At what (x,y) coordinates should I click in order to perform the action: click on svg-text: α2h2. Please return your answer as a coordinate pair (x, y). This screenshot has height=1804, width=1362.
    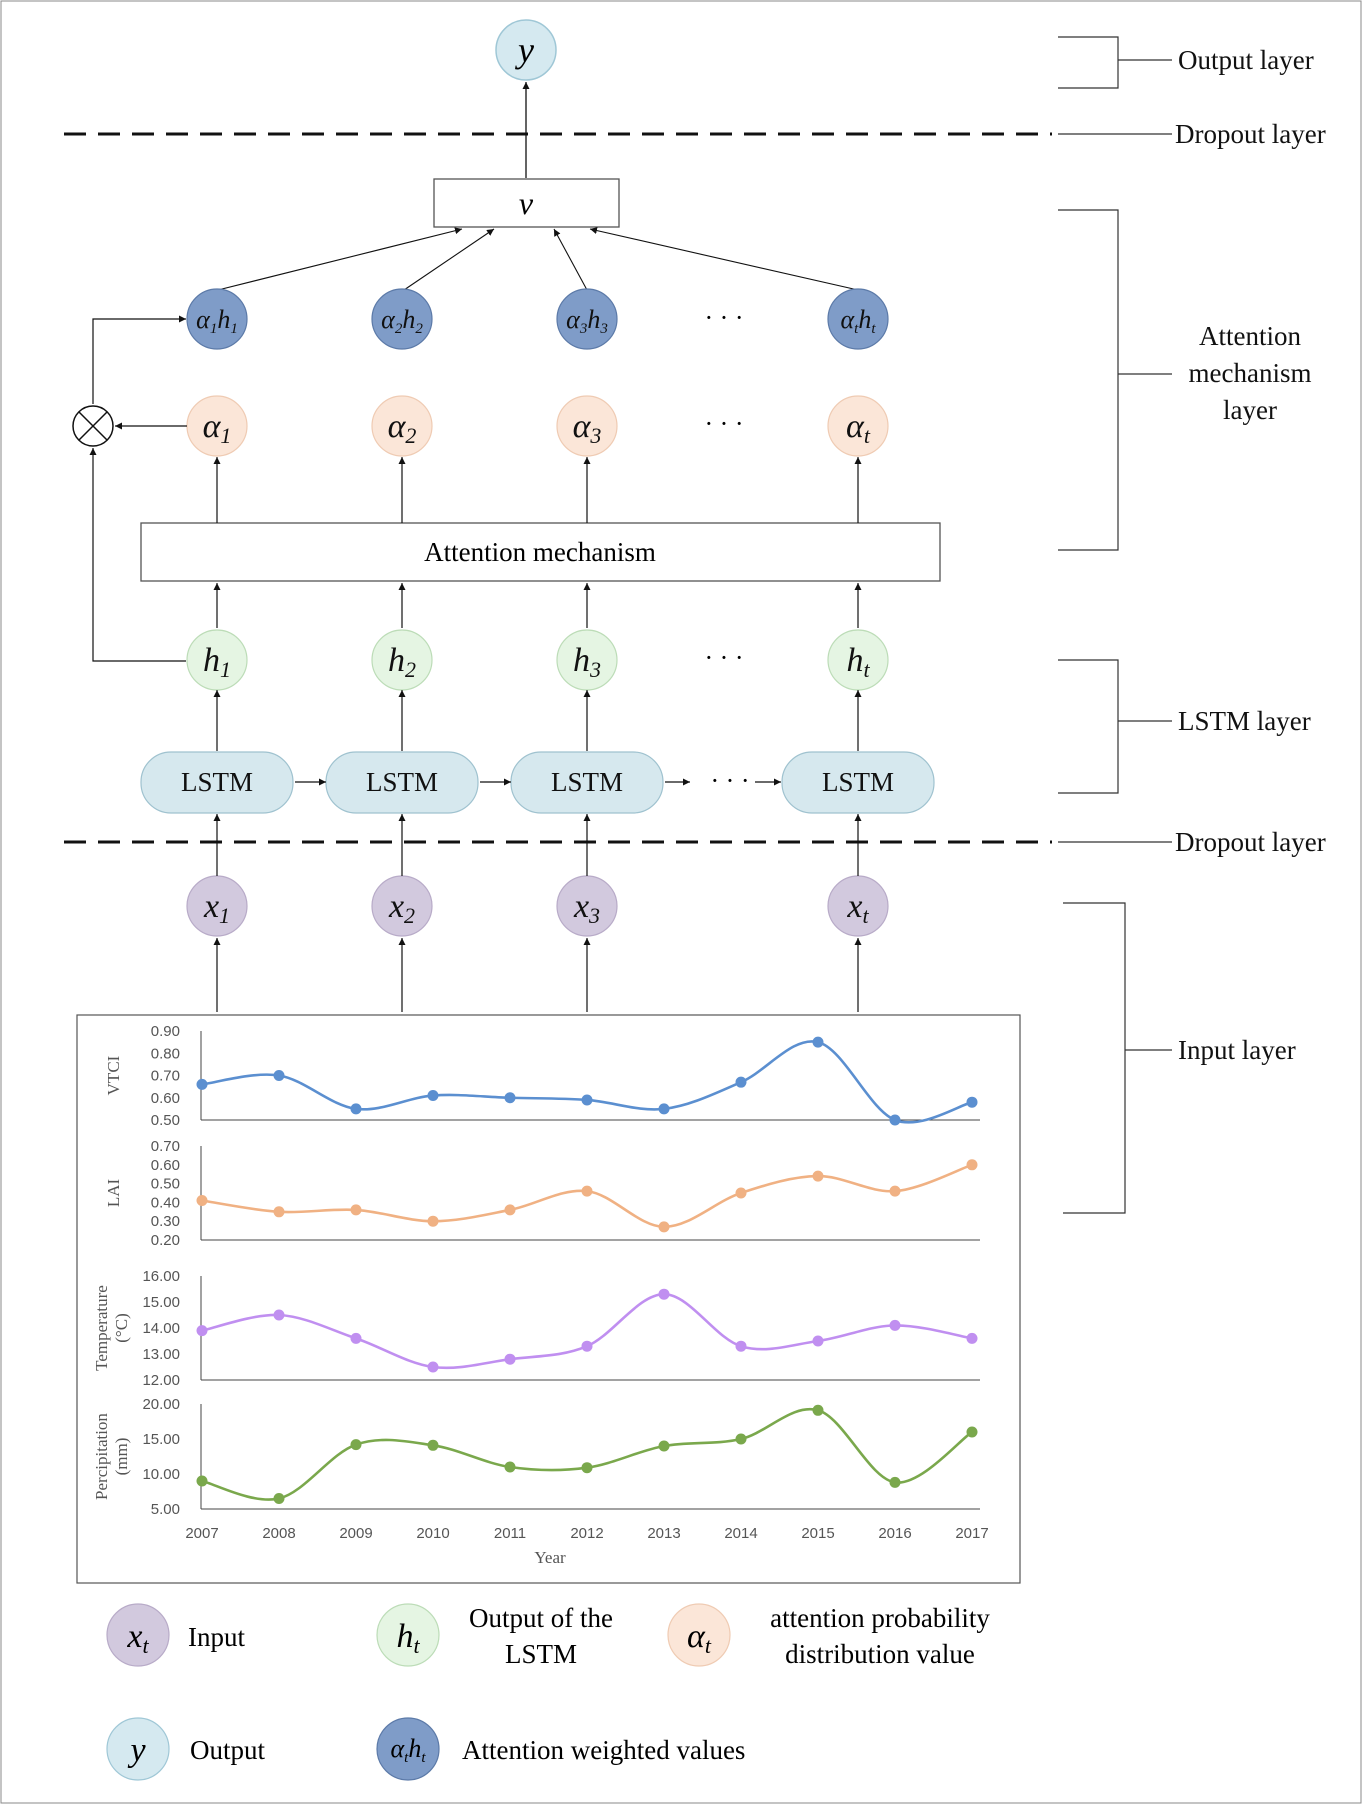
    Looking at the image, I should click on (402, 321).